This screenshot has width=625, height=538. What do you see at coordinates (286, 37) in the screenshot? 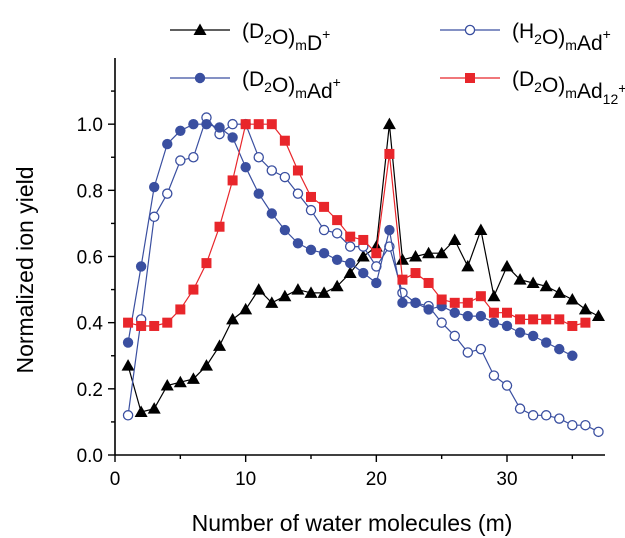
I see `legend-label: (D2O)mD+` at bounding box center [286, 37].